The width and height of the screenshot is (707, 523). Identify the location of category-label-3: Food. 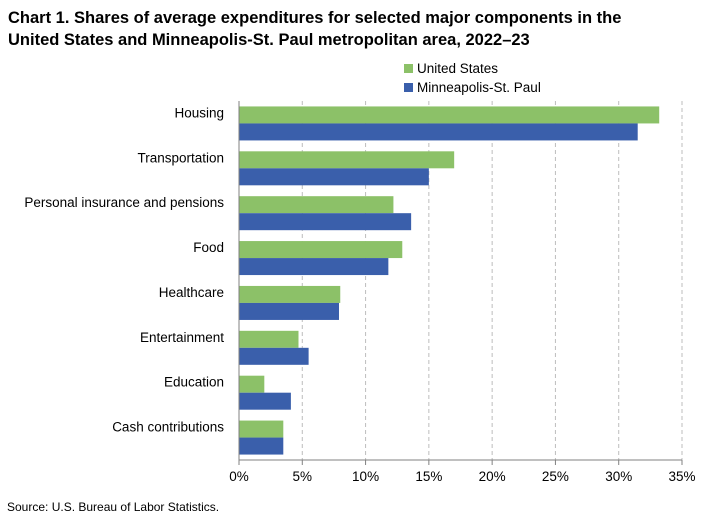
(208, 247).